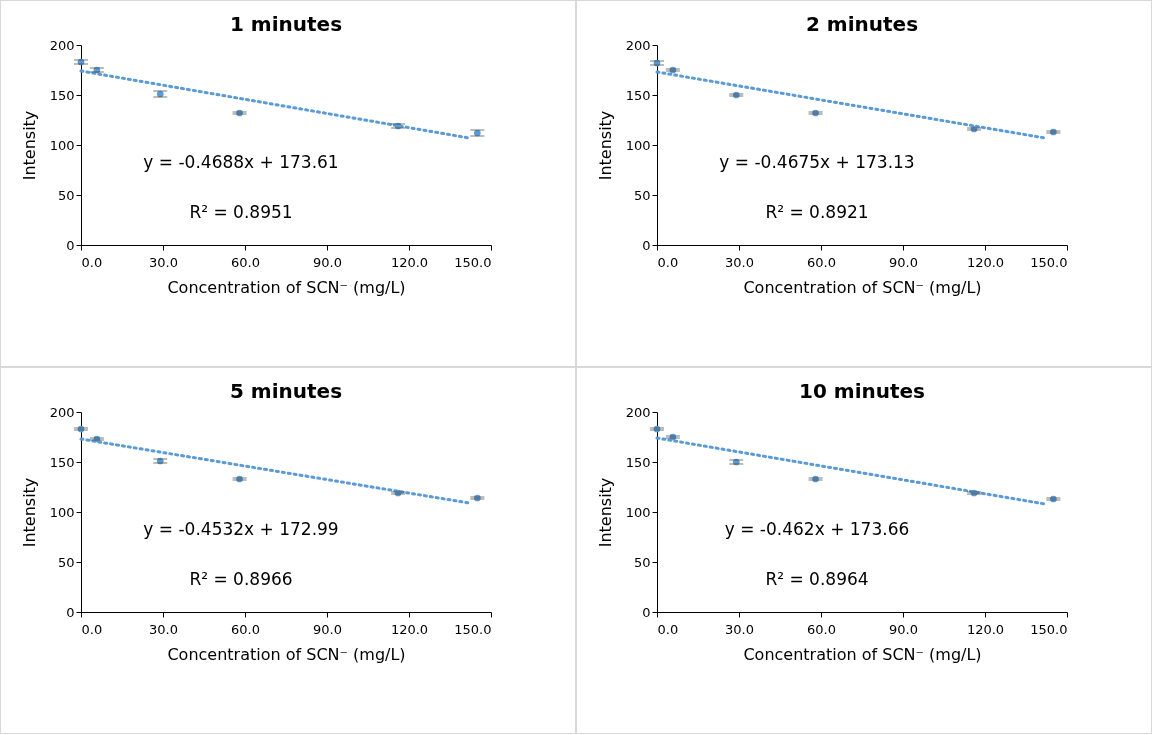 The width and height of the screenshot is (1152, 735). What do you see at coordinates (286, 24) in the screenshot?
I see `chart-title: 1 minutes` at bounding box center [286, 24].